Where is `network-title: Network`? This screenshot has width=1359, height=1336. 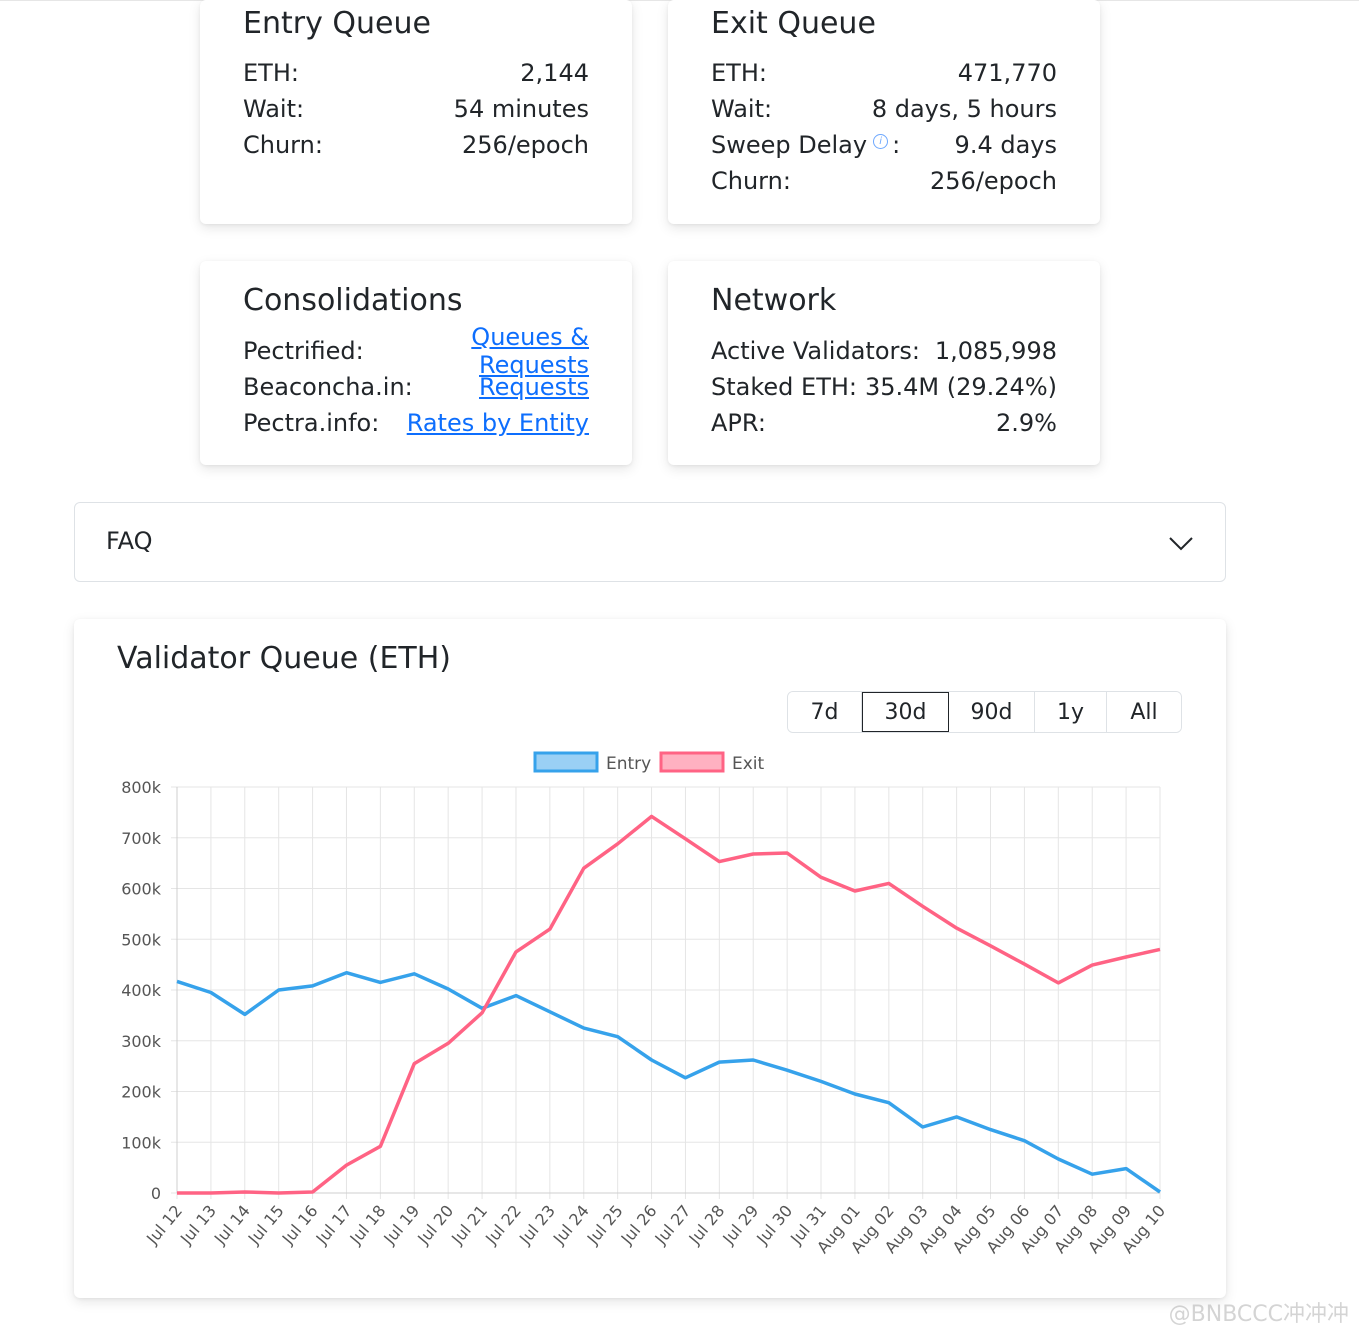
network-title: Network is located at coordinates (774, 300).